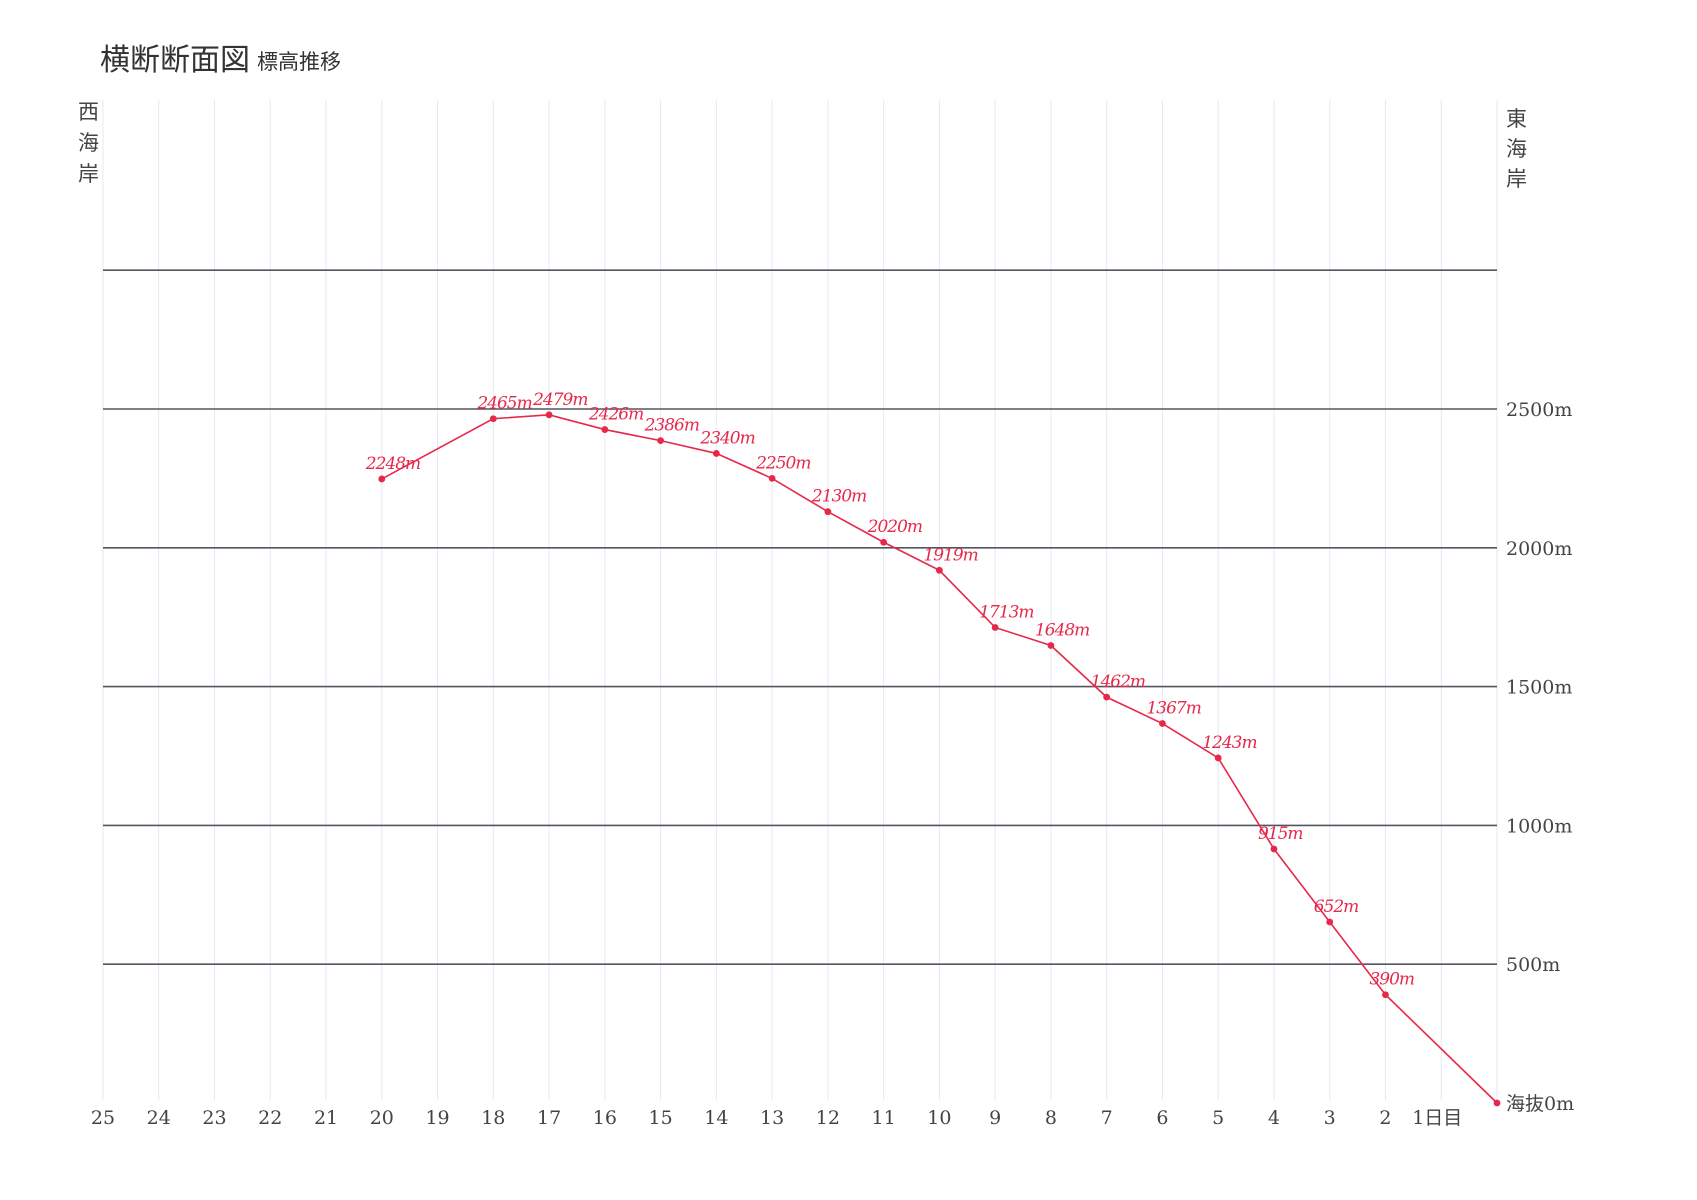 The height and width of the screenshot is (1200, 1697). I want to click on east-coast-label: 東海岸, so click(1516, 149).